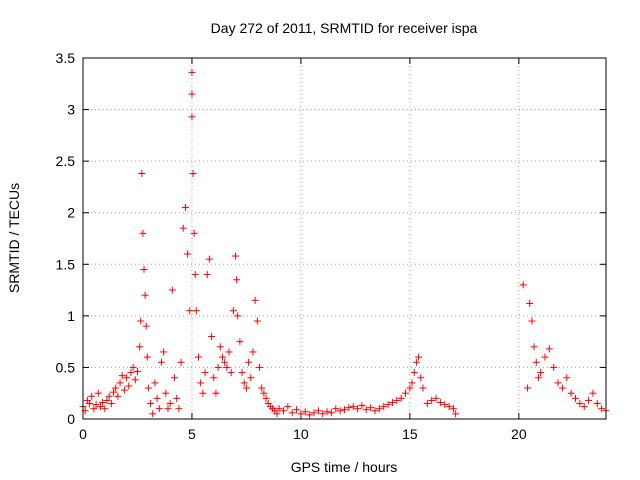 The height and width of the screenshot is (480, 640). Describe the element at coordinates (71, 419) in the screenshot. I see `y-tick-label: 0` at that location.